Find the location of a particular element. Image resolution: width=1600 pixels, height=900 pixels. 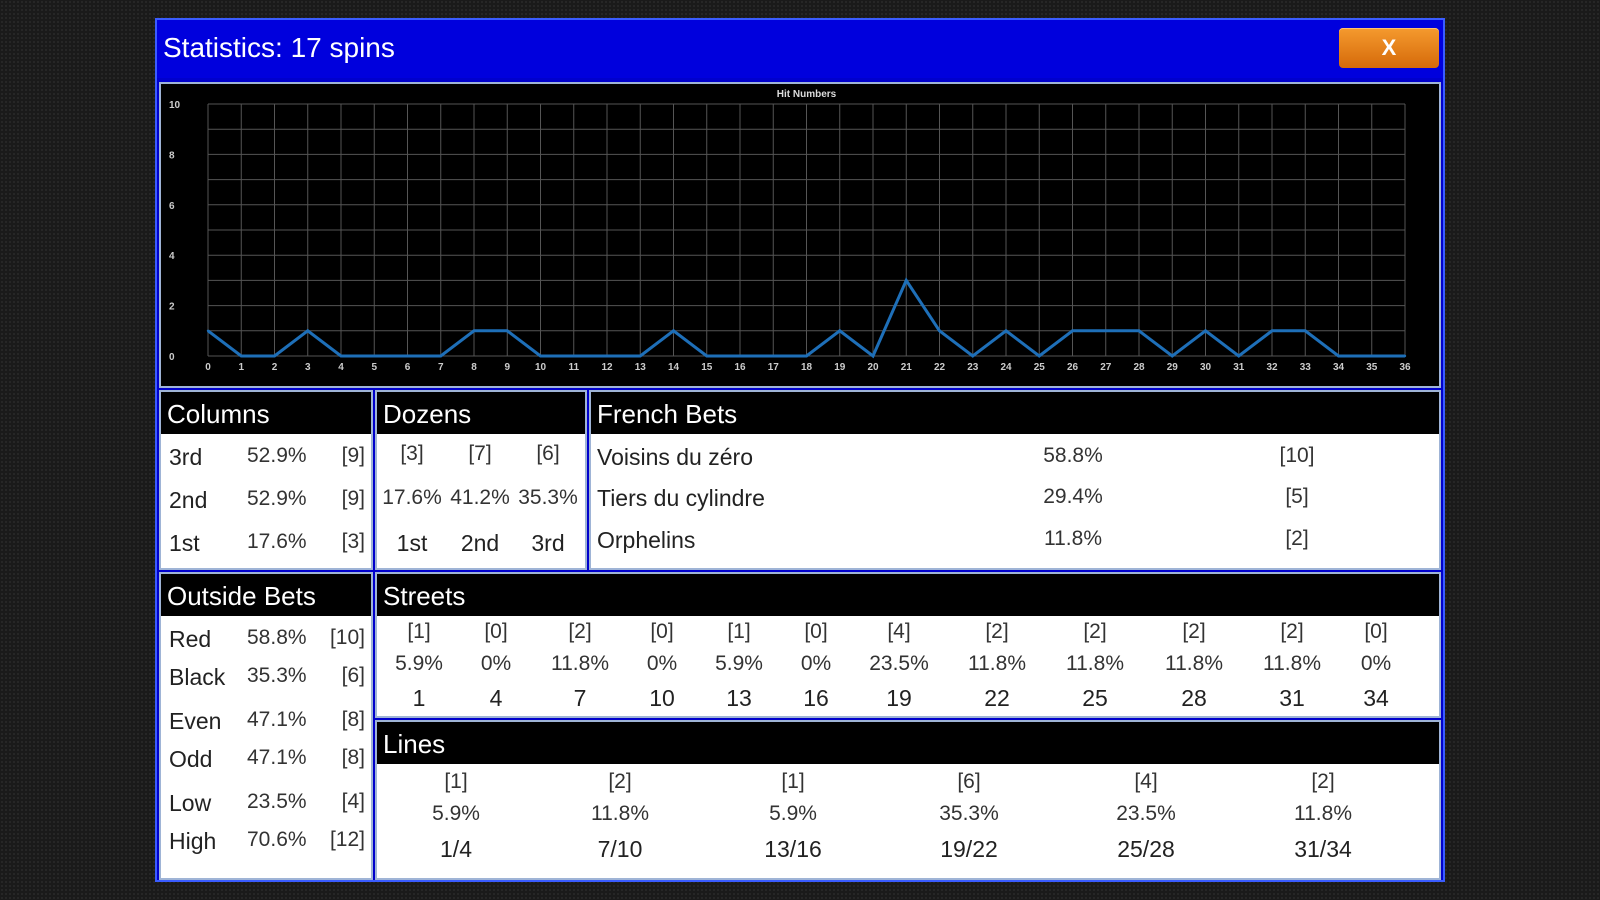

line-bet-count: [1] is located at coordinates (456, 781).